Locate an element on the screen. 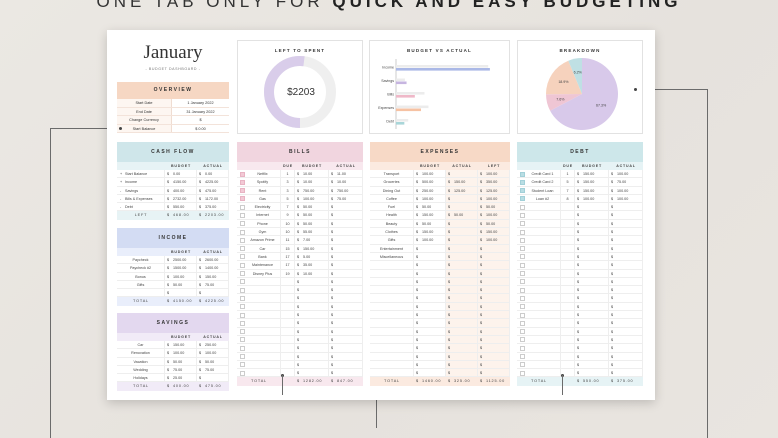  budget-cell: $10.00 is located at coordinates (312, 273).